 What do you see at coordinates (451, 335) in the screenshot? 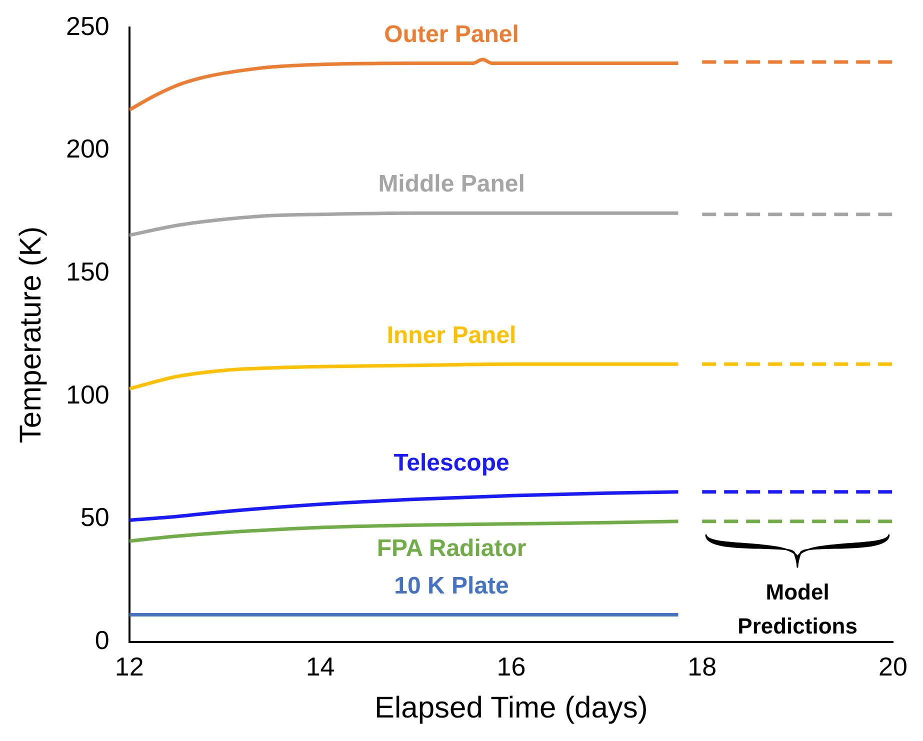
I see `series-label: Inner Panel` at bounding box center [451, 335].